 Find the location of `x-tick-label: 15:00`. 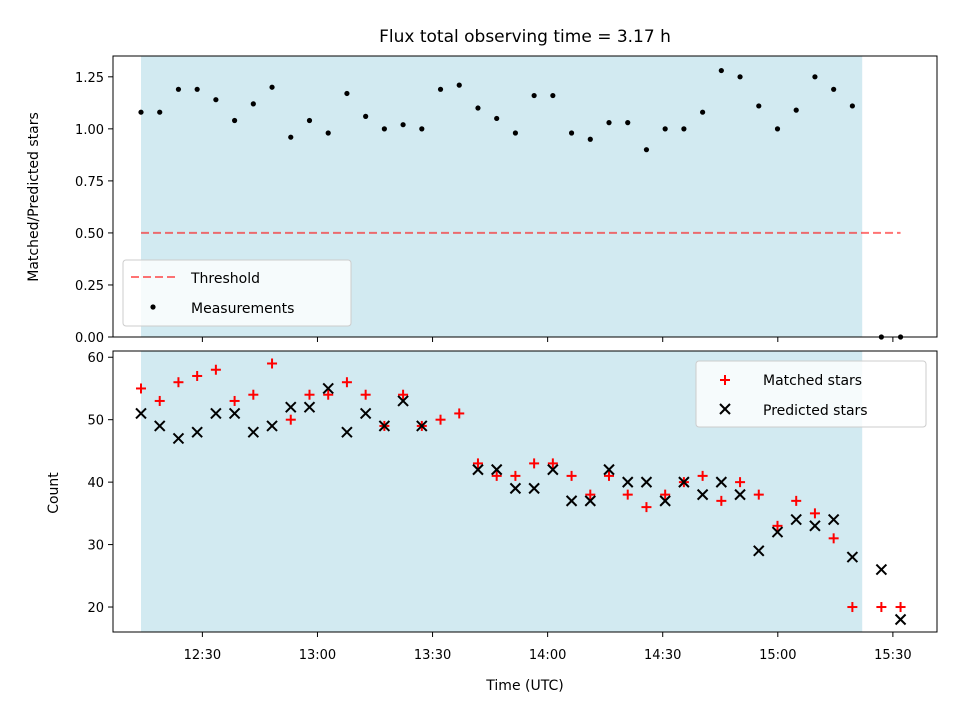

x-tick-label: 15:00 is located at coordinates (777, 655).